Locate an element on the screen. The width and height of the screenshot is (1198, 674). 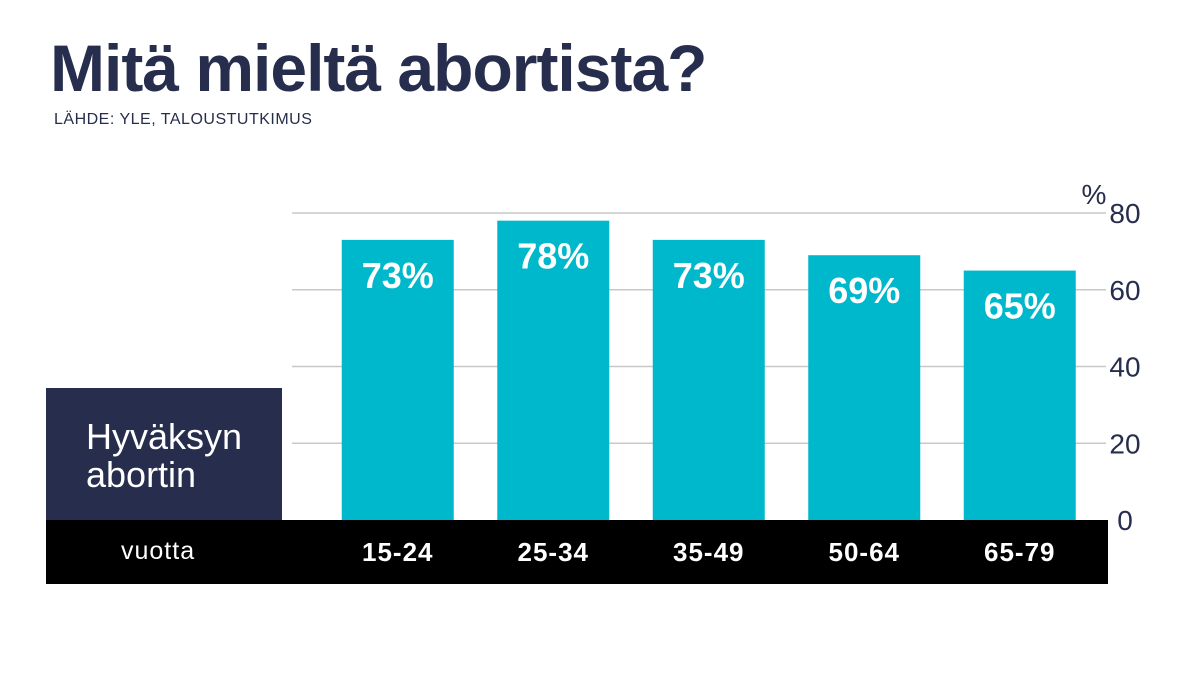
category-labels: 15-24 25-34 35-49 50-64 65-79 is located at coordinates (709, 552).